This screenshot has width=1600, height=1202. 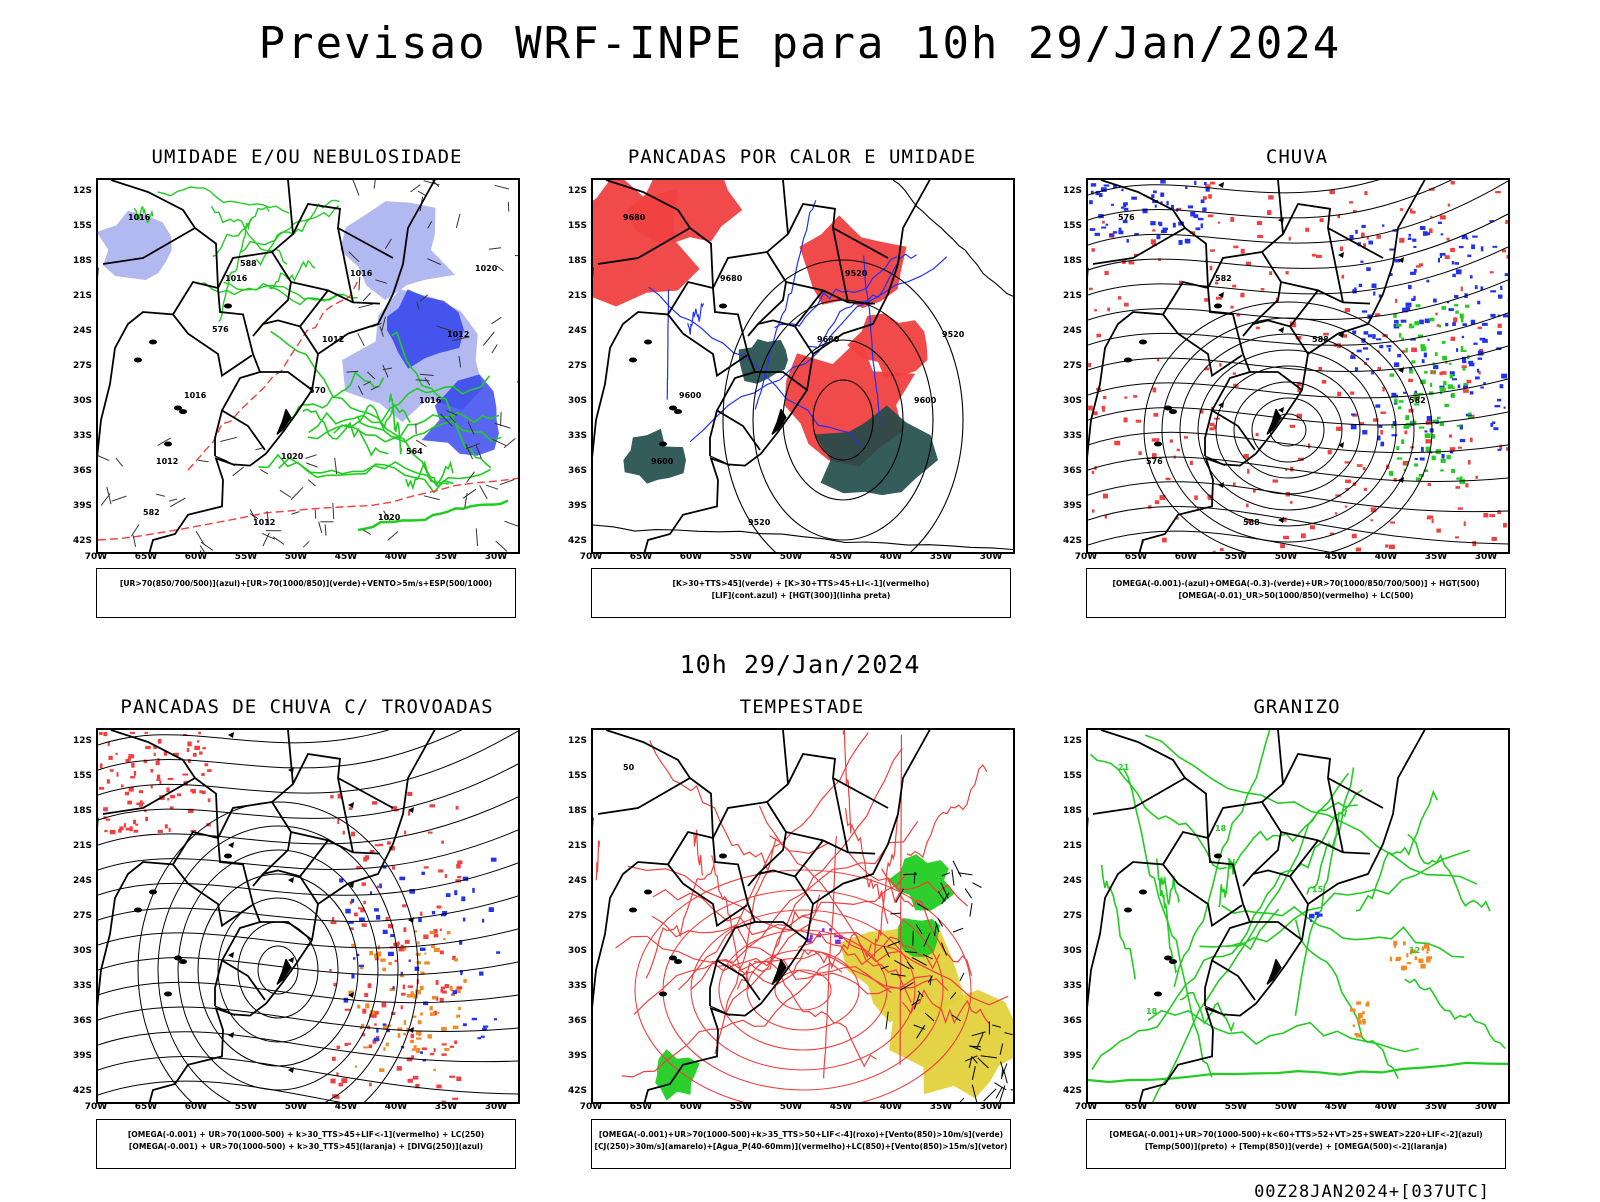 I want to click on contour-label: 9600, so click(x=925, y=400).